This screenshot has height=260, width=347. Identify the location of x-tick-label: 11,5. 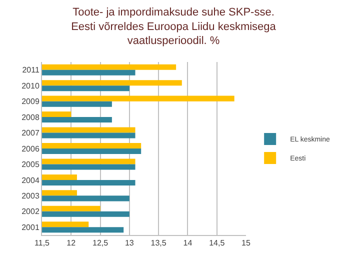
(42, 243).